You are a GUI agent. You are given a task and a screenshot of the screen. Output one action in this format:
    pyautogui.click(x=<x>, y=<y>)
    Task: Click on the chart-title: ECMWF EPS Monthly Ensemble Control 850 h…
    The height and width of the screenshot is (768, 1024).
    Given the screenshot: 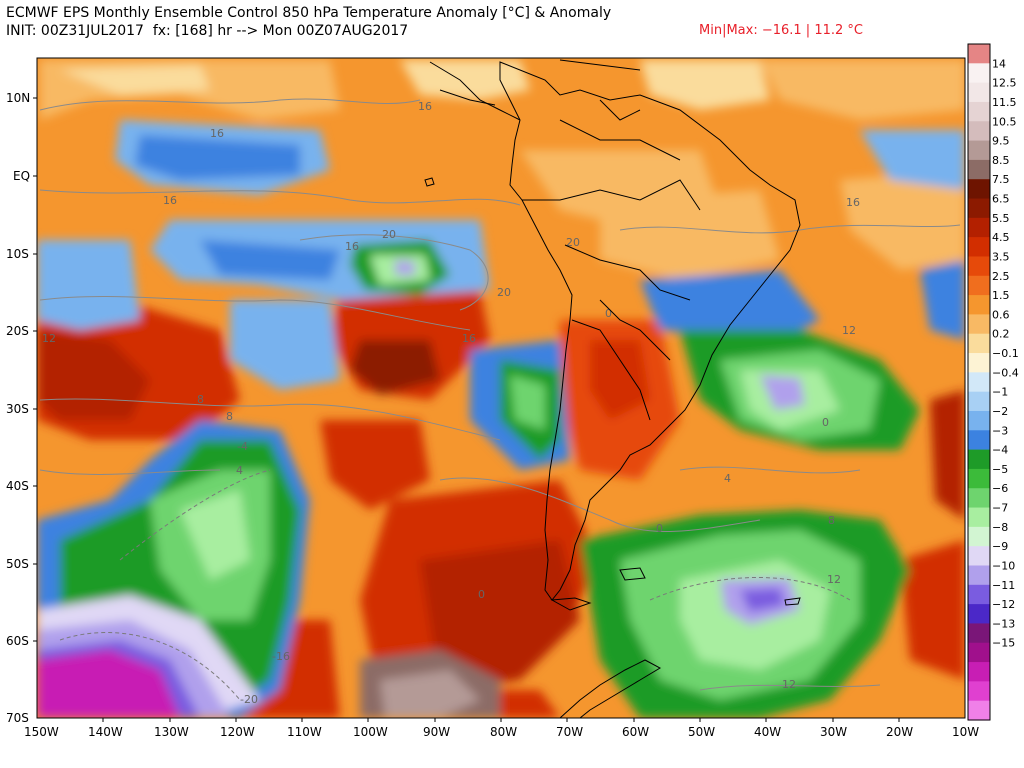 What is the action you would take?
    pyautogui.click(x=309, y=13)
    